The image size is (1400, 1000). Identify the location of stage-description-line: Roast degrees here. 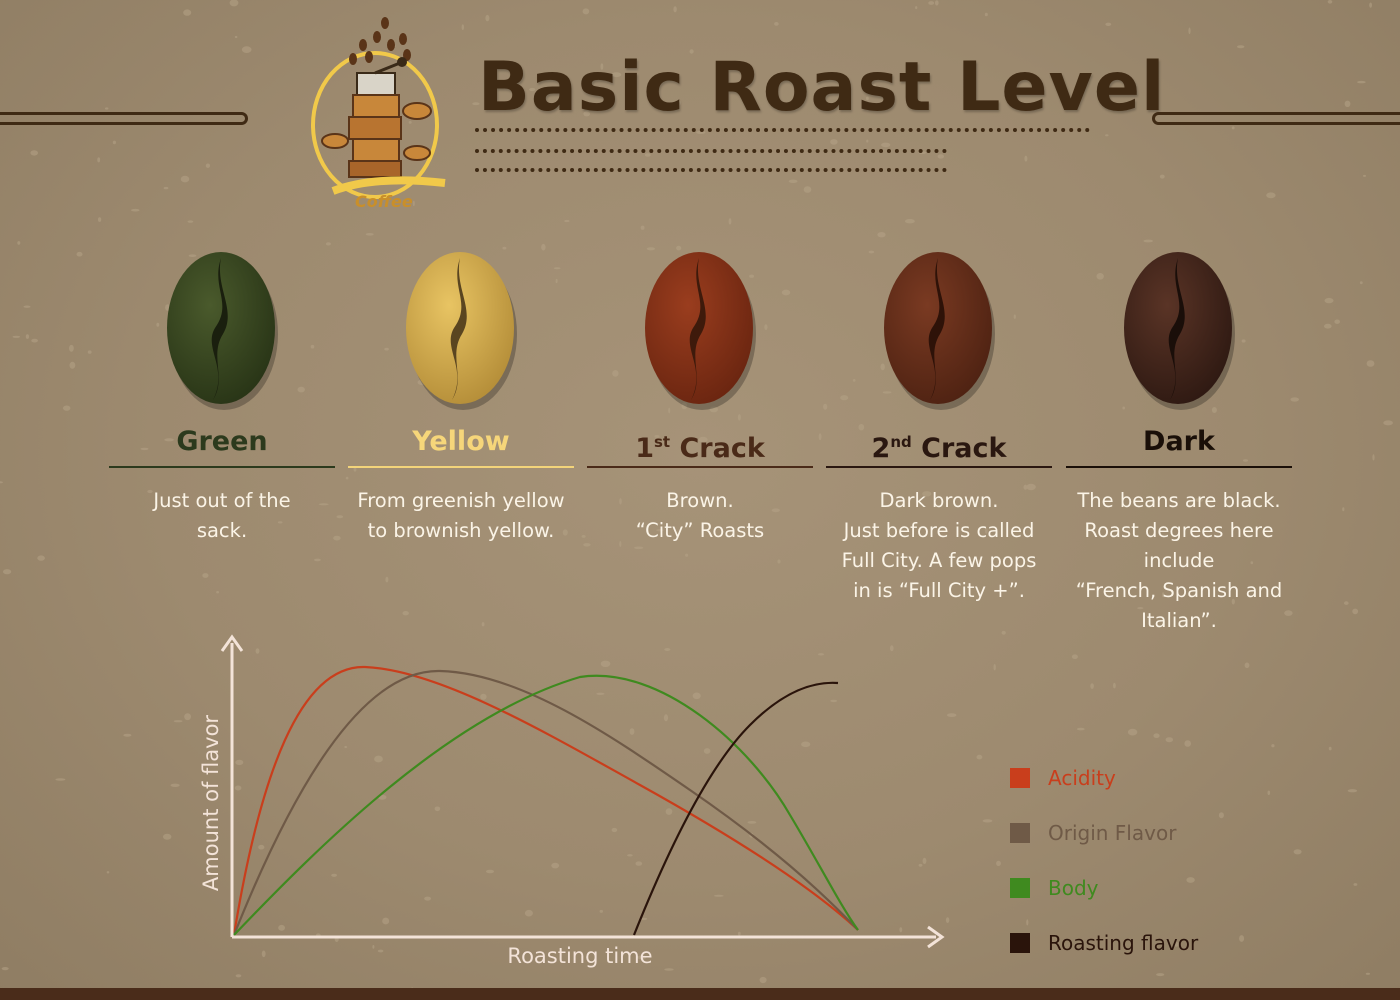
(1179, 530).